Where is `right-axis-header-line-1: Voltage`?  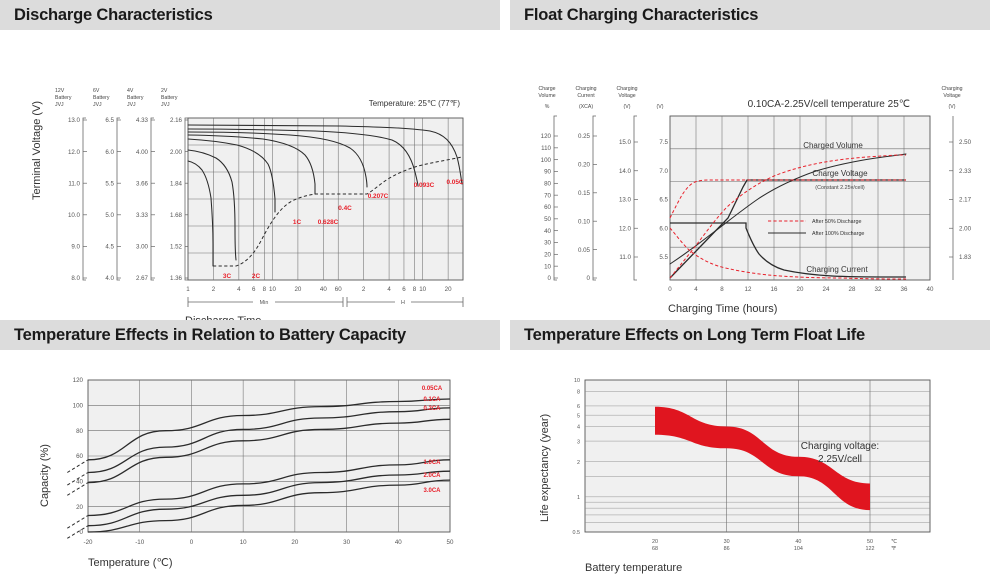
right-axis-header-line-1: Voltage is located at coordinates (951, 96).